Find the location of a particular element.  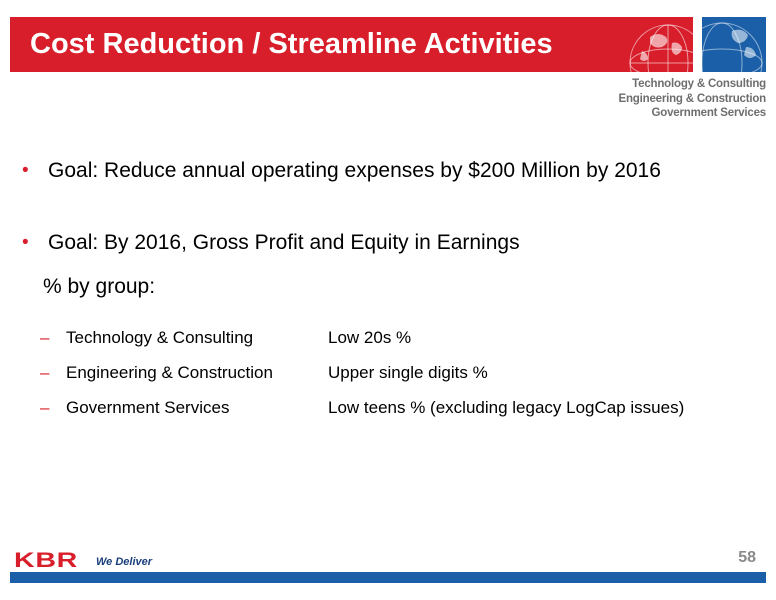

group-name: Government Services is located at coordinates (148, 407).